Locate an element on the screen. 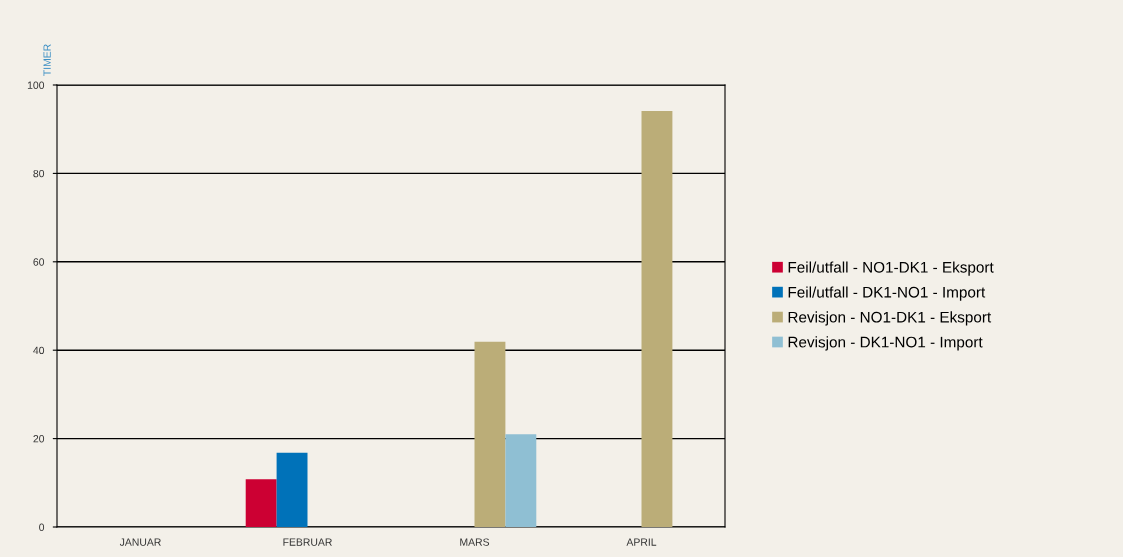 The width and height of the screenshot is (1123, 557). y-tick-label: 100 is located at coordinates (36, 85).